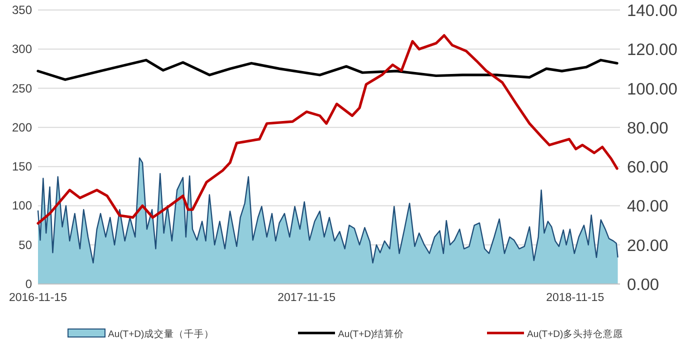 Image resolution: width=683 pixels, height=347 pixels. I want to click on y-tick-label: 150, so click(22, 167).